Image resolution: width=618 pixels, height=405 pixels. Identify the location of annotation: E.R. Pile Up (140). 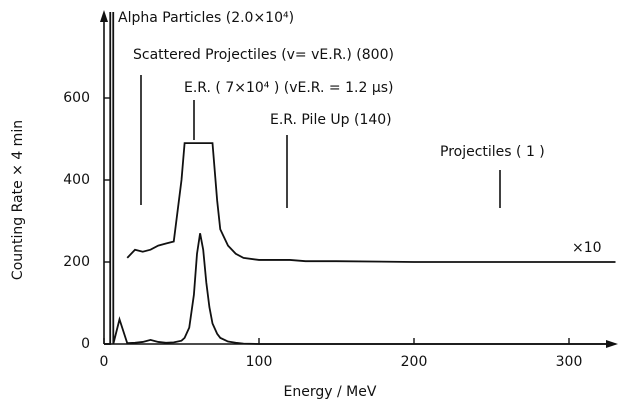
(331, 120).